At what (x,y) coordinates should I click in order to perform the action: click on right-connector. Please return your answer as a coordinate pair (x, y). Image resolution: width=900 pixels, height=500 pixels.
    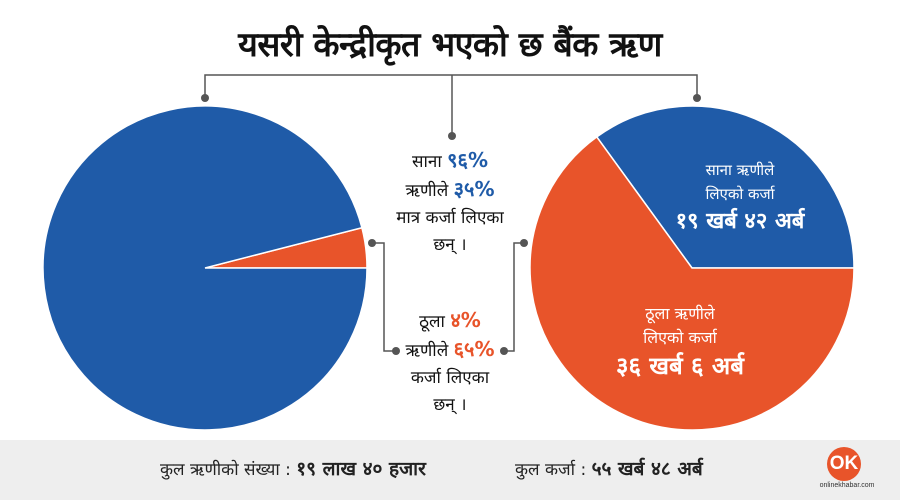
    Looking at the image, I should click on (514, 297).